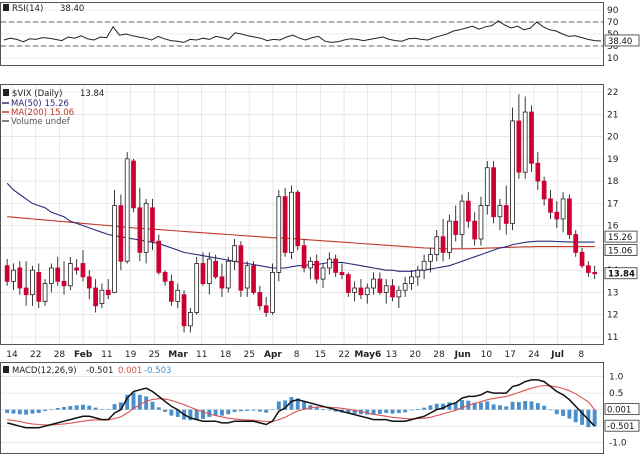 This screenshot has width=640, height=454. What do you see at coordinates (60, 355) in the screenshot?
I see `x-tick-label: 28` at bounding box center [60, 355].